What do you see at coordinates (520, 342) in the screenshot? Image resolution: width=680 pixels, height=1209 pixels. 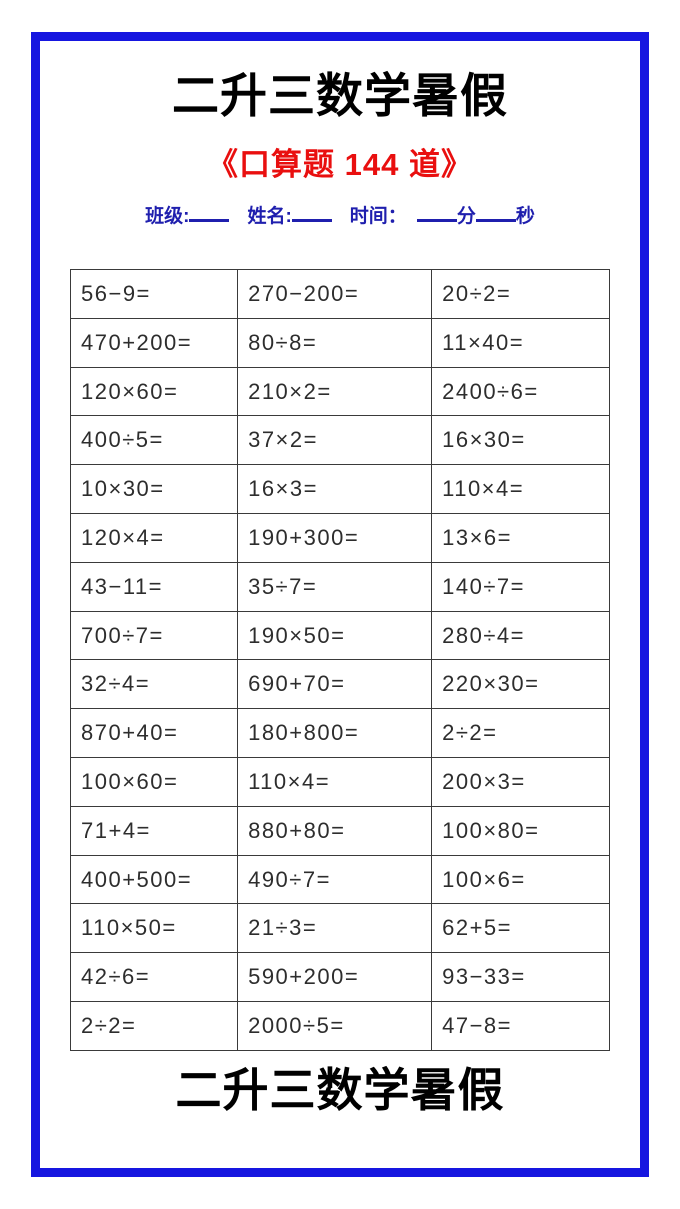 I see `problem-cell: 11×40=` at bounding box center [520, 342].